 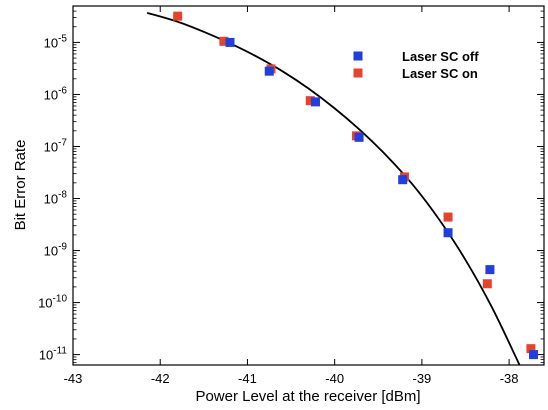 I want to click on y-tick-label: 10⁻⁶, so click(x=56, y=93).